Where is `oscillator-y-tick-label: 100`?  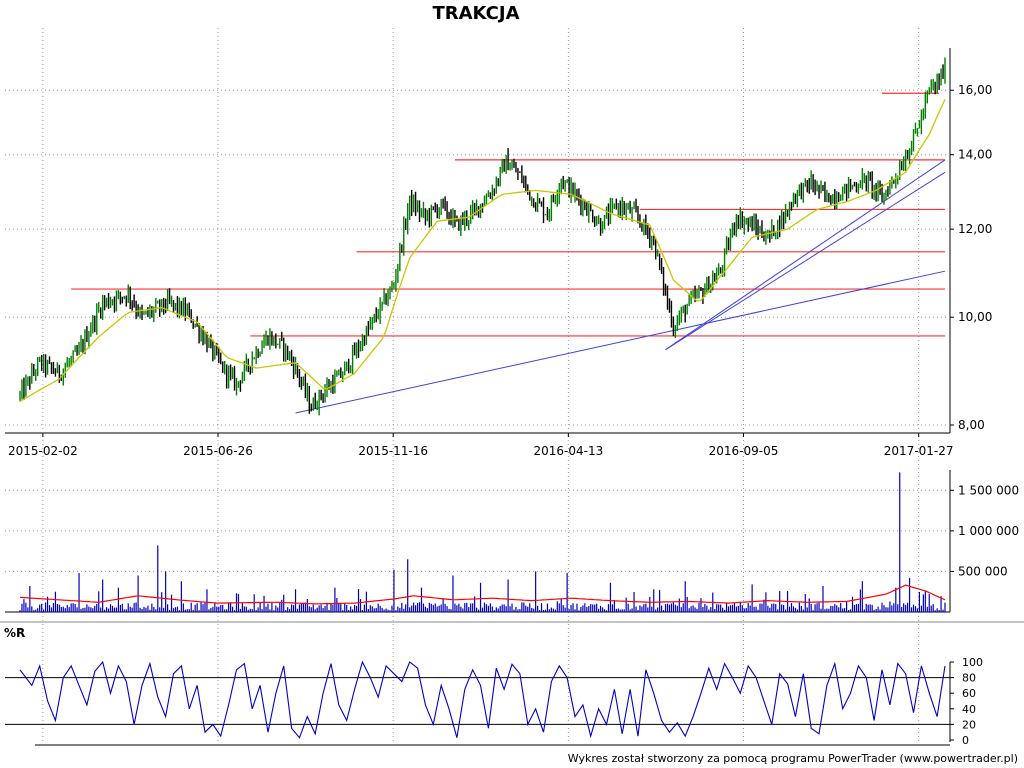
oscillator-y-tick-label: 100 is located at coordinates (972, 662).